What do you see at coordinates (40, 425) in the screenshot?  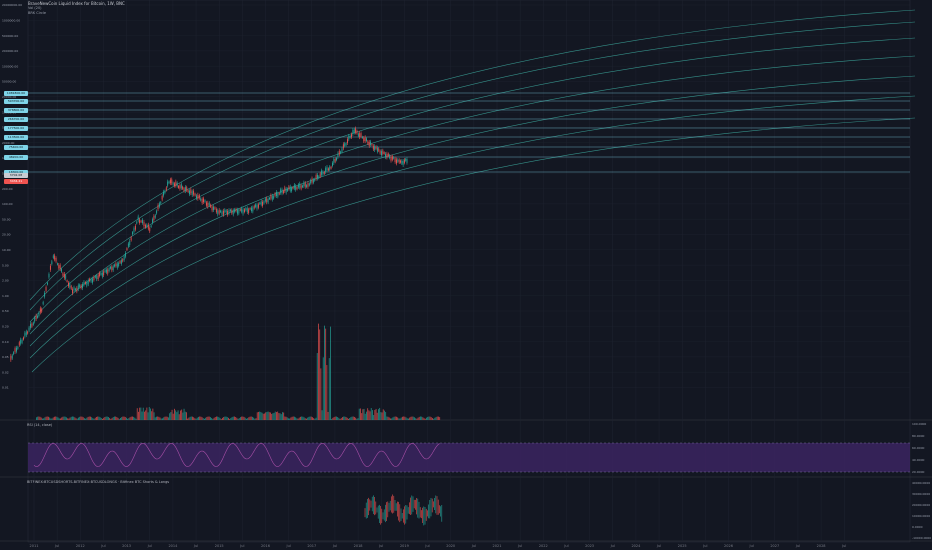 I see `rsi-pane-label: RSI (14, close)` at bounding box center [40, 425].